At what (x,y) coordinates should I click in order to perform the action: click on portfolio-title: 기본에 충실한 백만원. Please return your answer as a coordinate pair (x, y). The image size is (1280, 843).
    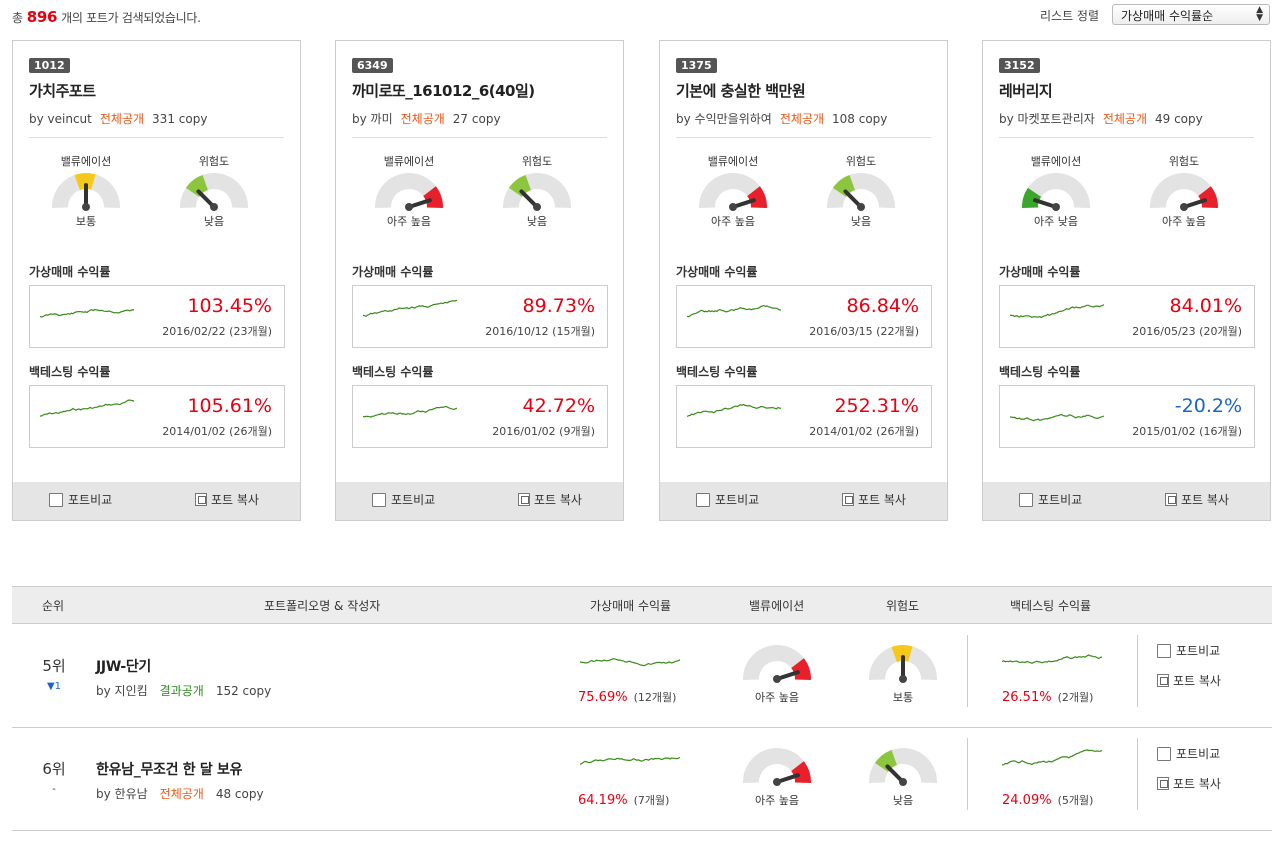
    Looking at the image, I should click on (741, 91).